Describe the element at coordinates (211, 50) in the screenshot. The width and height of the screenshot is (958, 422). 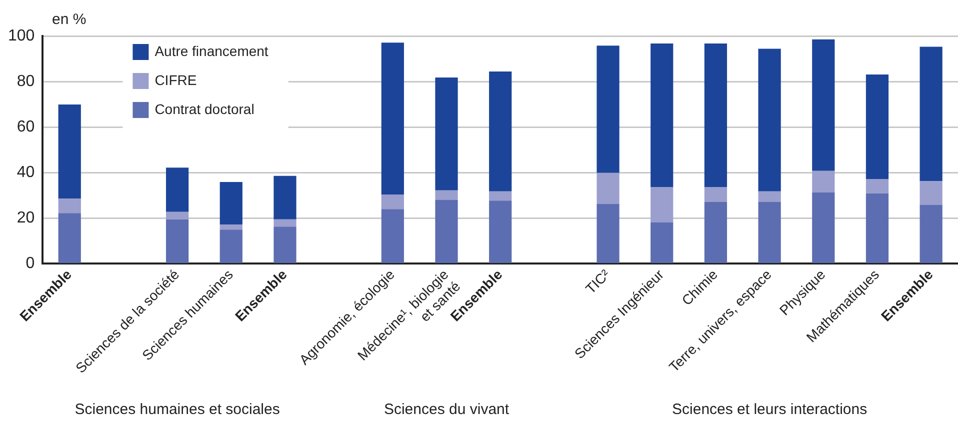
I see `legend-label: Autre financement` at that location.